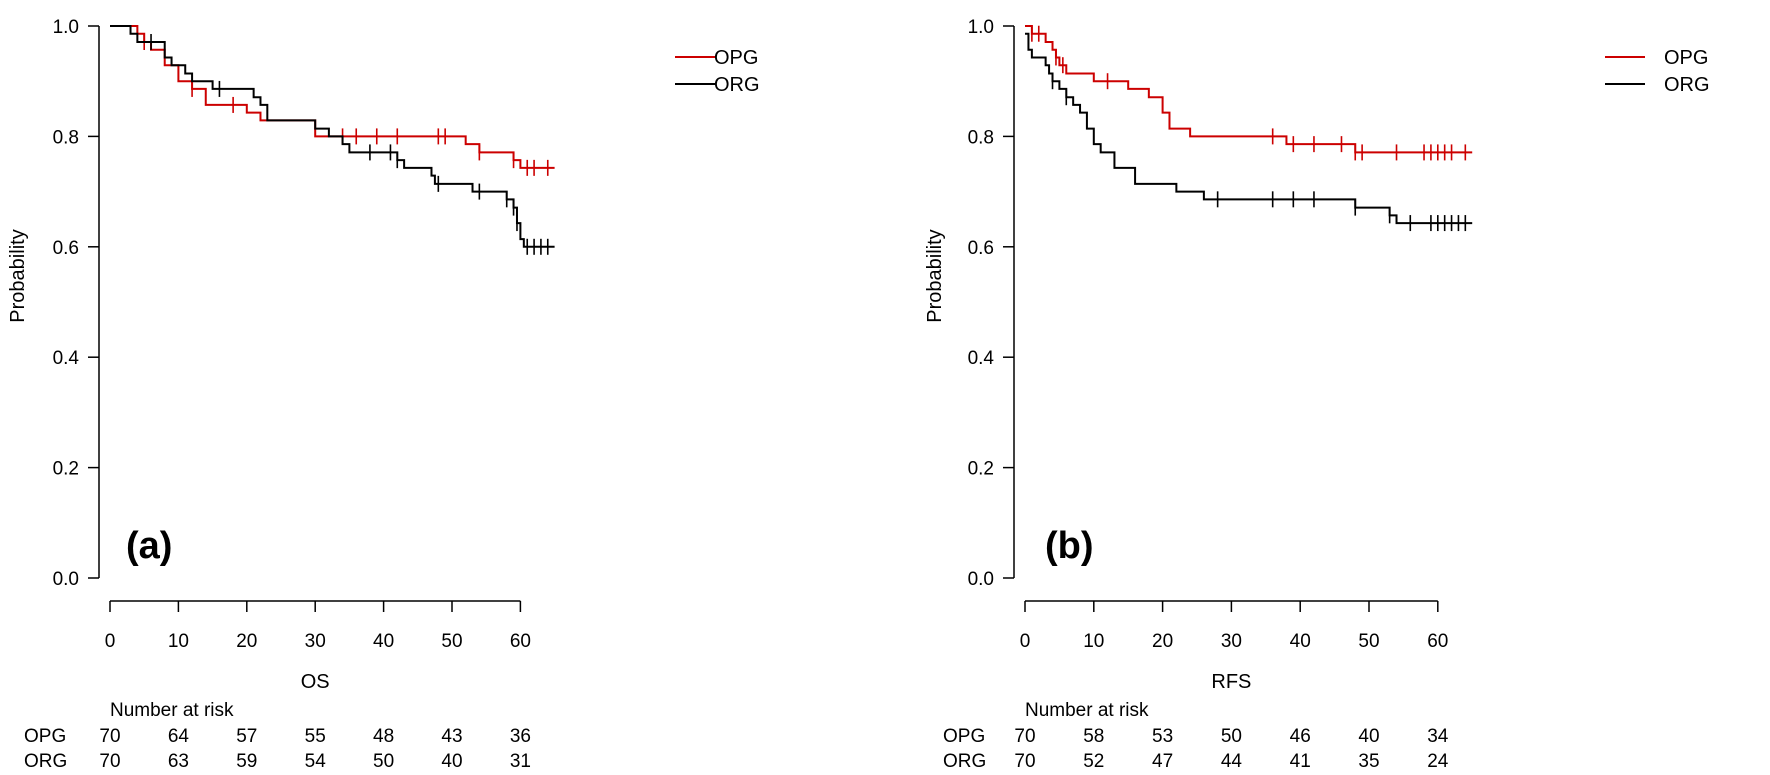 The height and width of the screenshot is (775, 1770). What do you see at coordinates (246, 761) in the screenshot?
I see `risk-count: 59` at bounding box center [246, 761].